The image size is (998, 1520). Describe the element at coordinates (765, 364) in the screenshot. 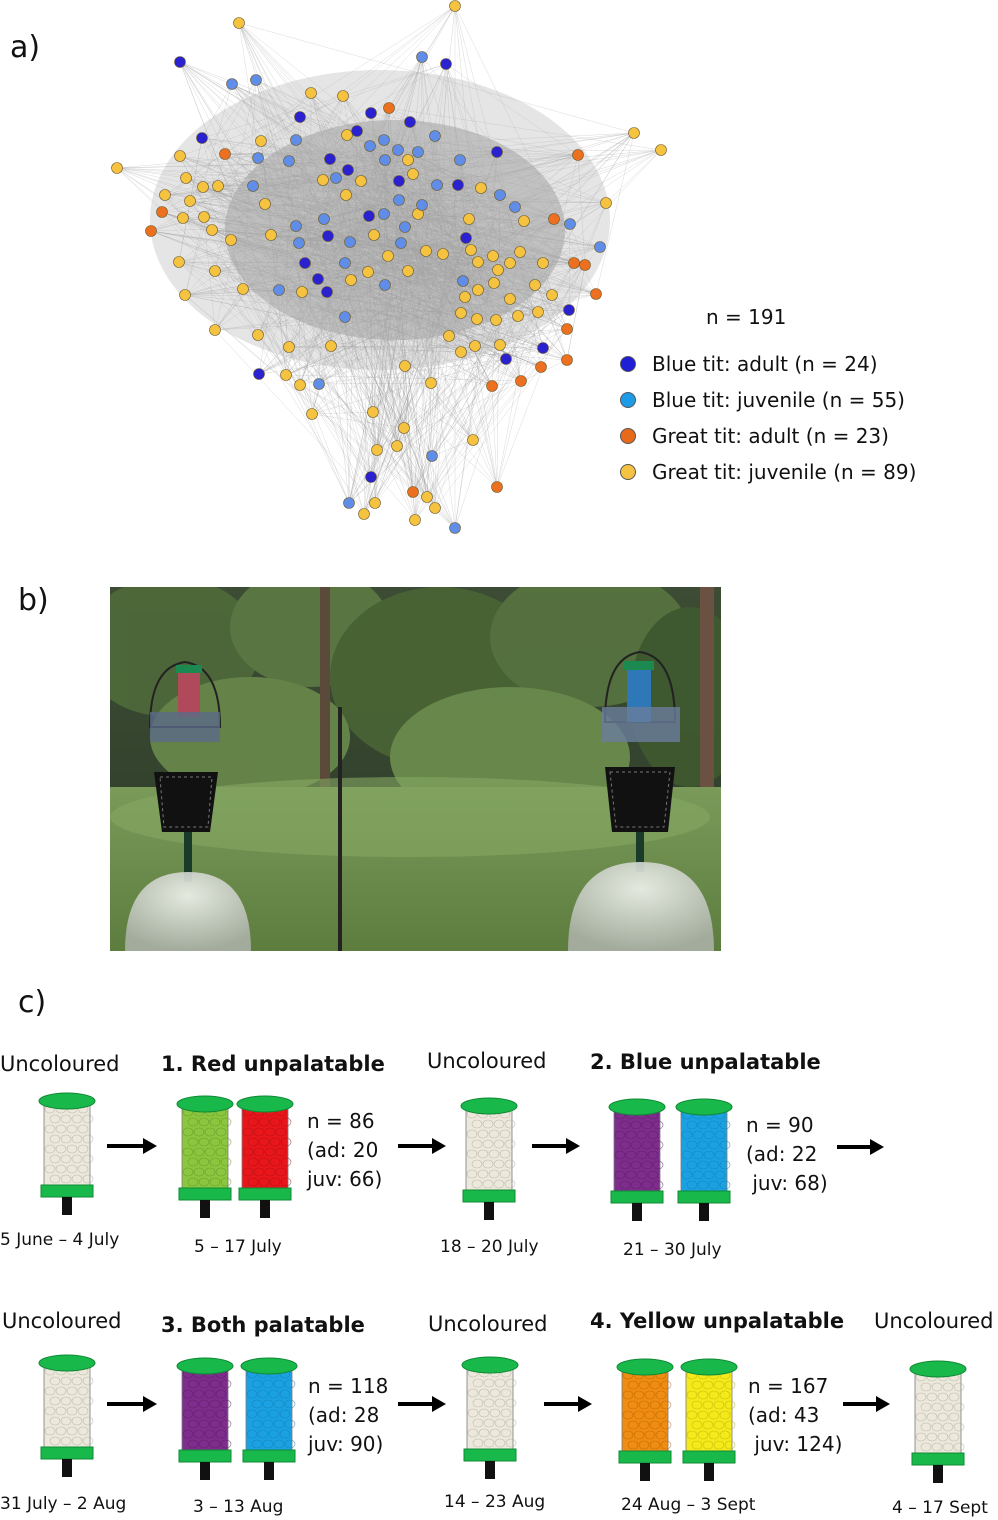

I see `legend-label: Blue tit: adult (n = 24)` at that location.